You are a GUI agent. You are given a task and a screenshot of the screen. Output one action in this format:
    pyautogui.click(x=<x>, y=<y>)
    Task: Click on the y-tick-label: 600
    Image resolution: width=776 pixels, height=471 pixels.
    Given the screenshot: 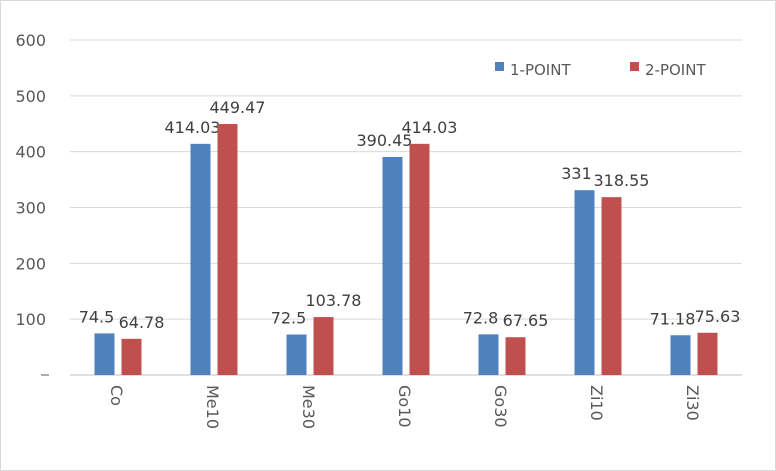 What is the action you would take?
    pyautogui.click(x=30, y=40)
    